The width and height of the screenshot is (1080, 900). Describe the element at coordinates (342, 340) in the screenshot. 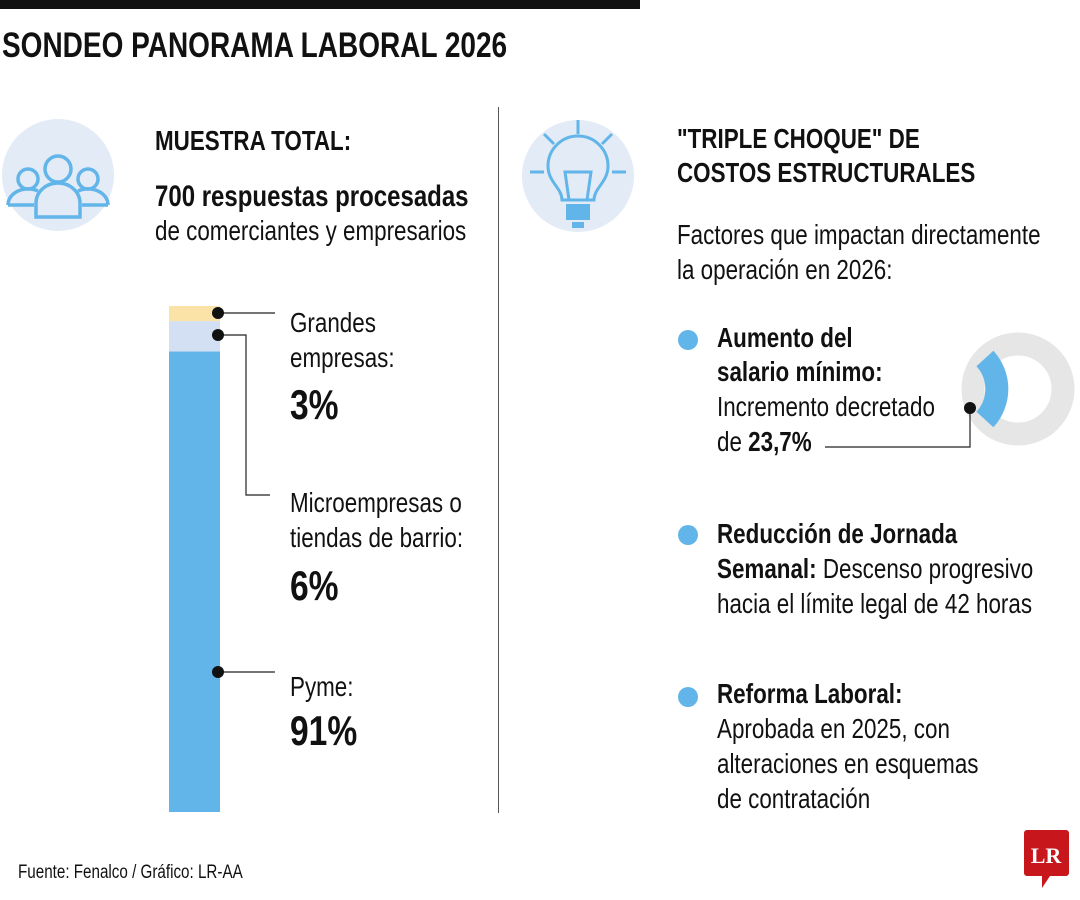

I see `label-grandes: Grandes empresas:` at that location.